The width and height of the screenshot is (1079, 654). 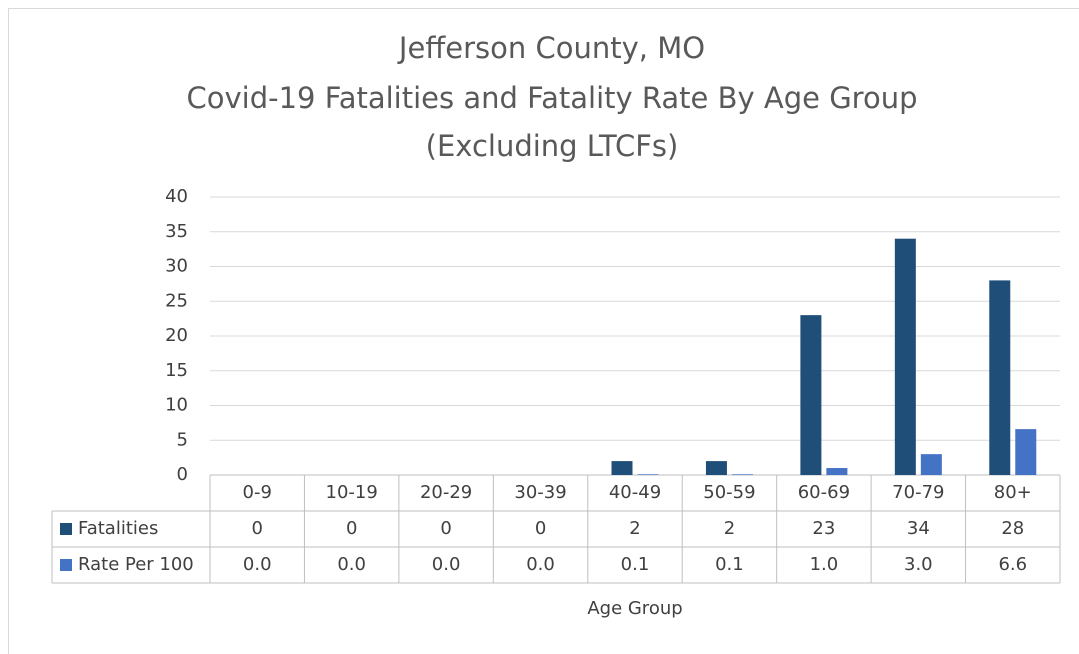 What do you see at coordinates (118, 528) in the screenshot?
I see `legend-label: Fatalities` at bounding box center [118, 528].